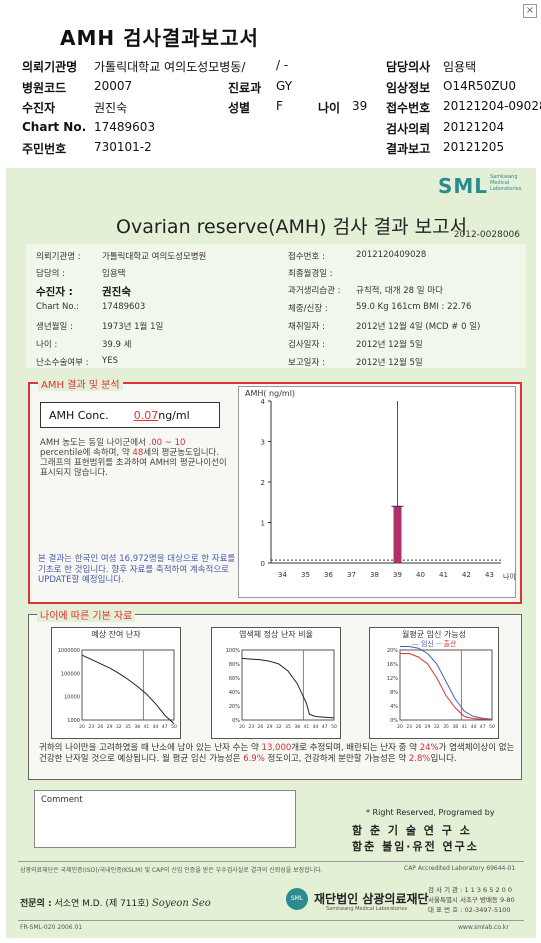  Describe the element at coordinates (69, 651) in the screenshot. I see `y-tick-label: 1000000` at that location.